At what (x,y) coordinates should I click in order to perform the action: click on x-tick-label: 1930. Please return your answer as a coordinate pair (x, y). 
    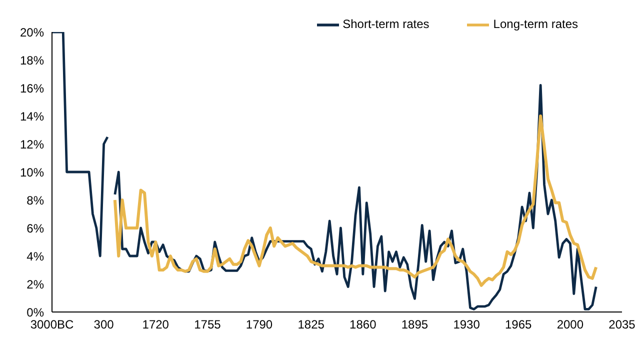
    Looking at the image, I should click on (466, 325).